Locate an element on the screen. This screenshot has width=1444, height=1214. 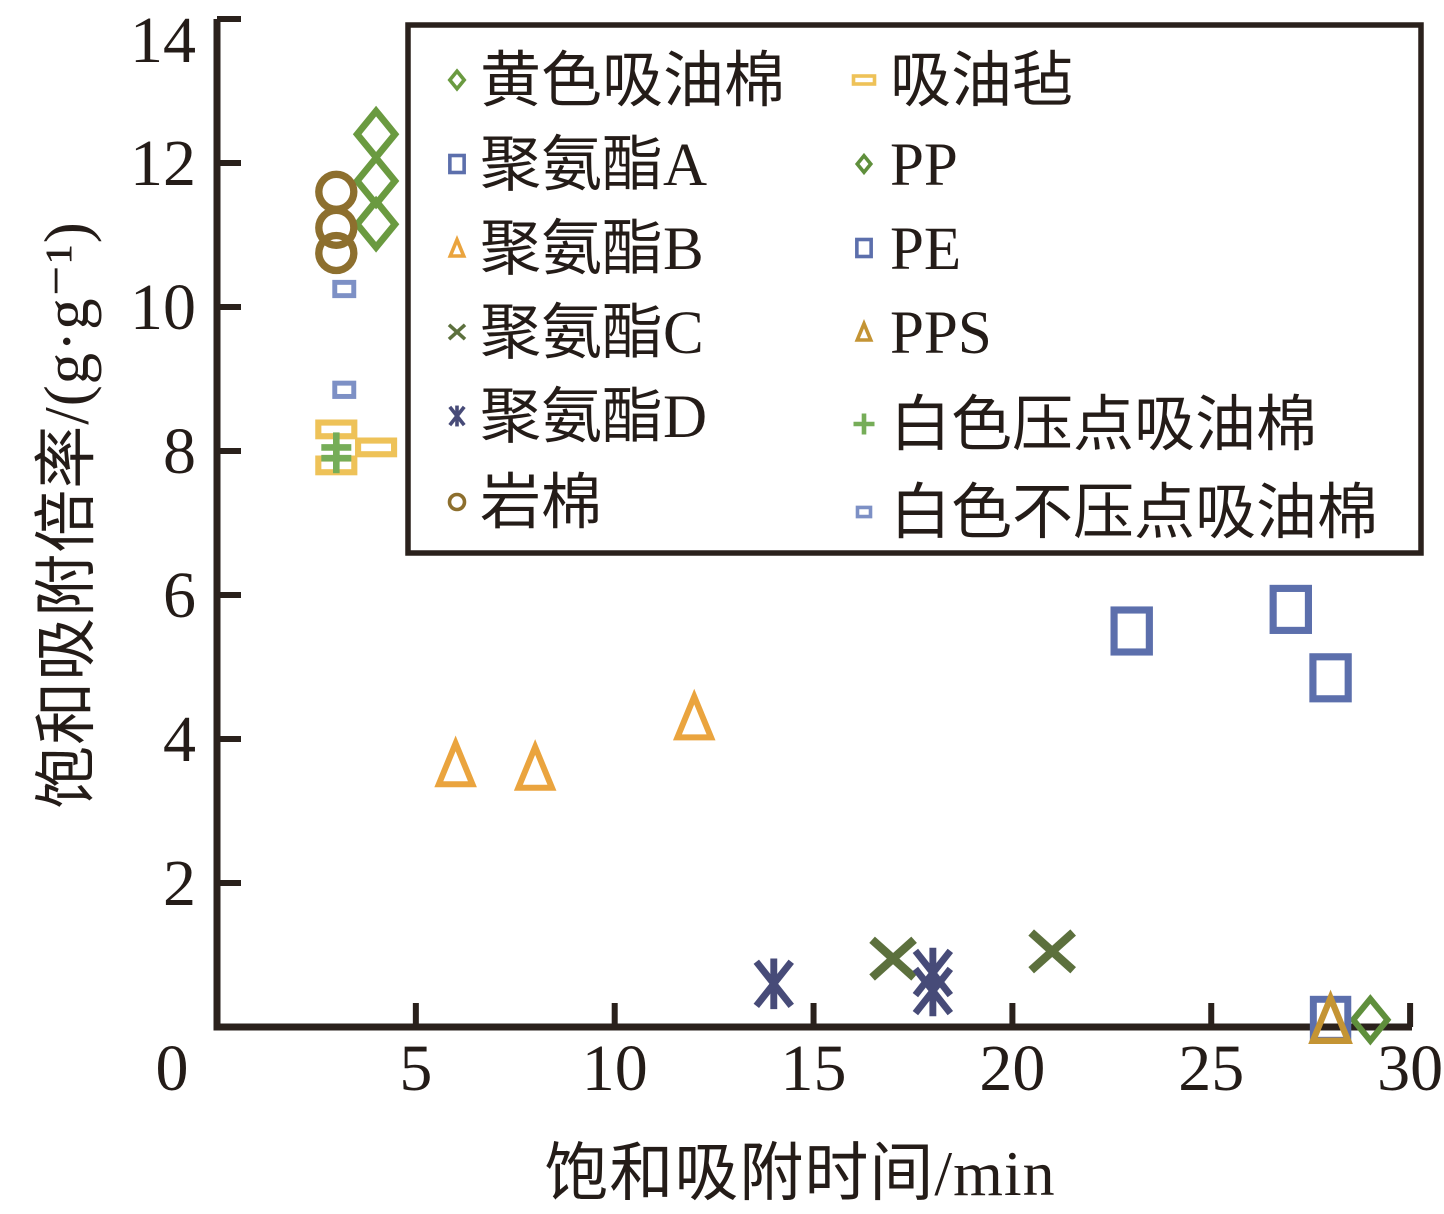
y-tick-label: 4 is located at coordinates (179, 739).